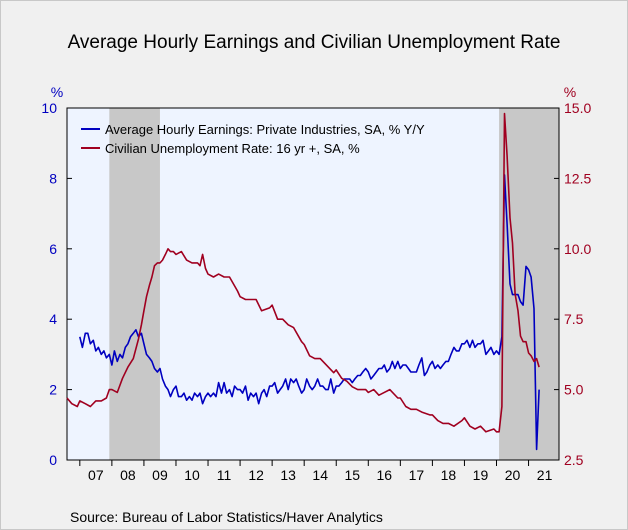 The width and height of the screenshot is (628, 530). What do you see at coordinates (53, 178) in the screenshot?
I see `left-axis-label-8: 8` at bounding box center [53, 178].